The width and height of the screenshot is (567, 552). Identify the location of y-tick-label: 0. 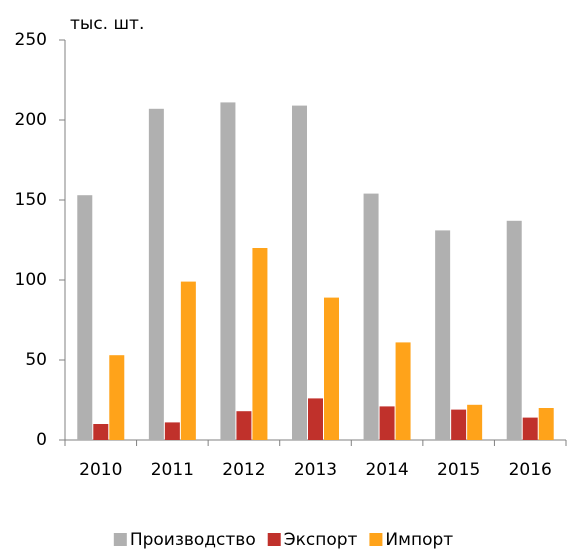
(41, 440).